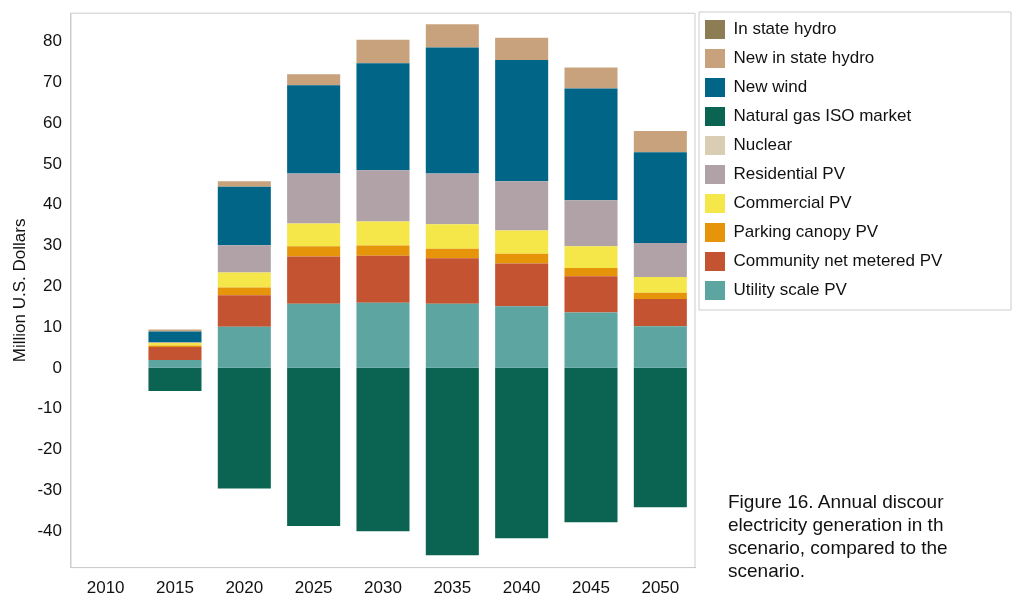 This screenshot has height=606, width=1013. I want to click on y-tick-label: 60, so click(52, 122).